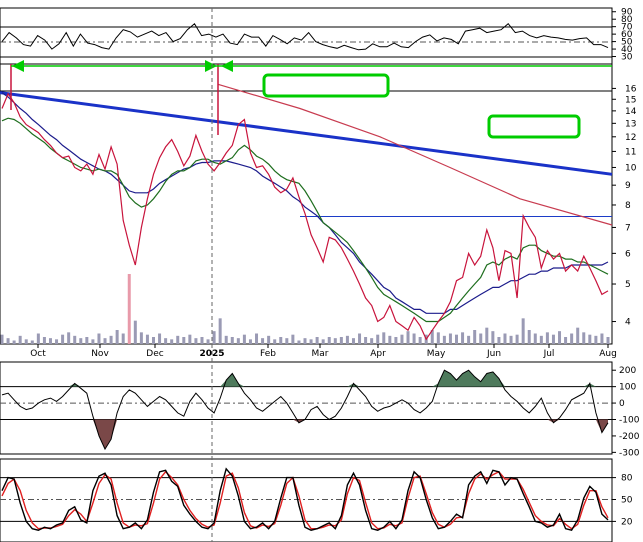 The image size is (643, 542). What do you see at coordinates (622, 404) in the screenshot?
I see `cci-tick-label: 0` at bounding box center [622, 404].